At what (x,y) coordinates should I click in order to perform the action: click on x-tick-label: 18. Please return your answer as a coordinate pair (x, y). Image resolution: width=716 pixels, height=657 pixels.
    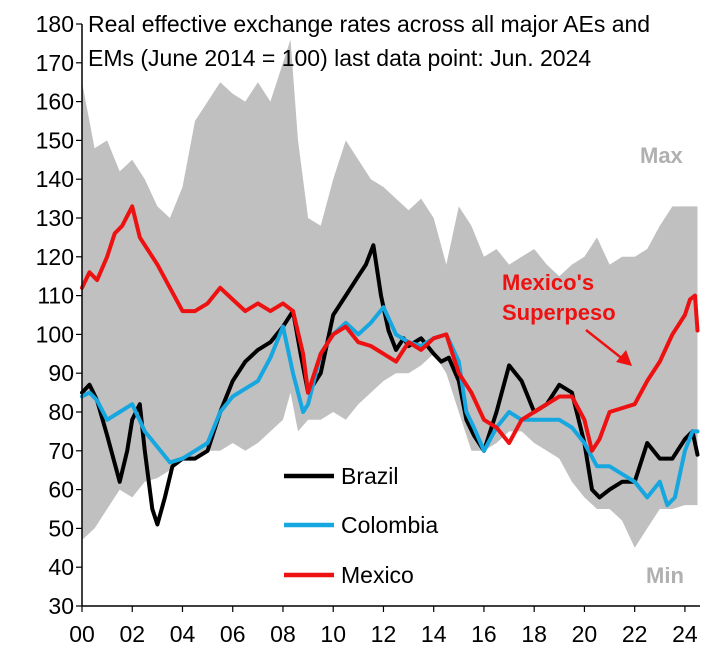
    Looking at the image, I should click on (534, 634).